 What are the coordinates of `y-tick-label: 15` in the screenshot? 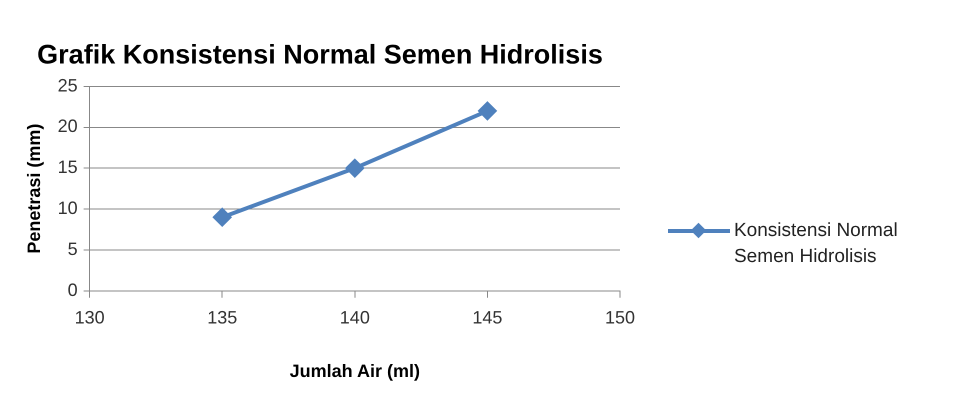 It's located at (68, 167).